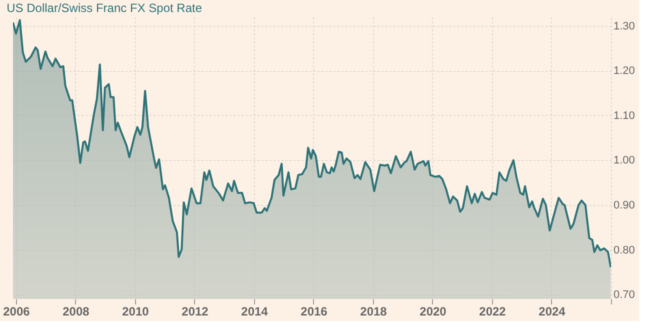 This screenshot has width=650, height=334. Describe the element at coordinates (433, 311) in the screenshot. I see `x-tick-label: 2020` at that location.